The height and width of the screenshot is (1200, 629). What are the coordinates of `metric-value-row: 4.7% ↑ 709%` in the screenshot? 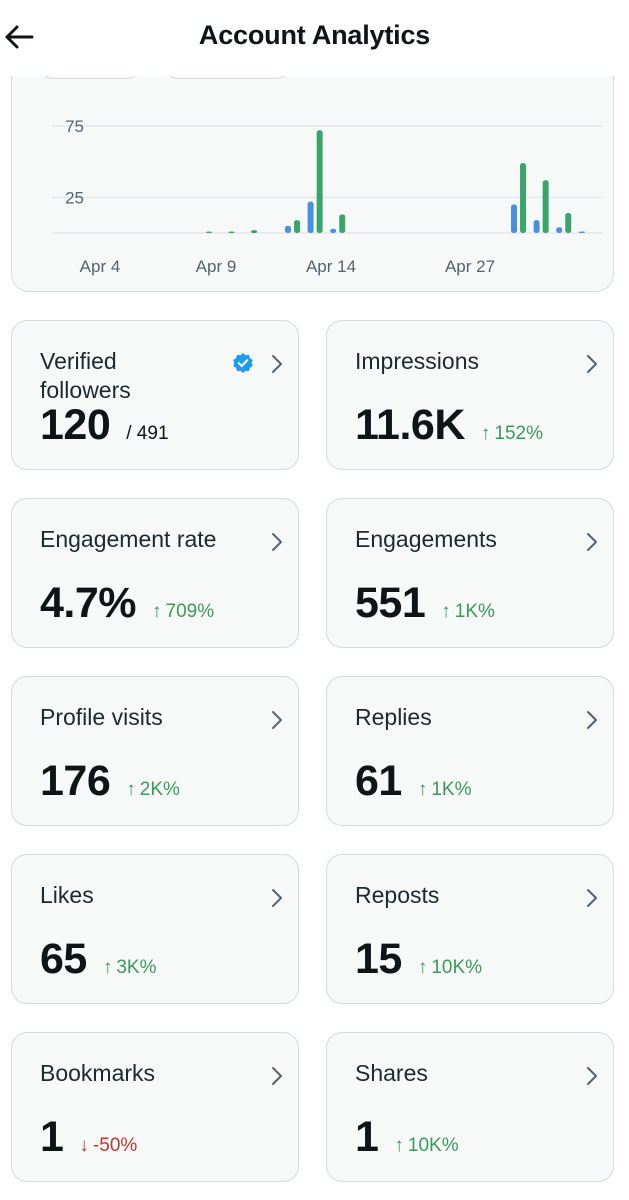 It's located at (127, 603).